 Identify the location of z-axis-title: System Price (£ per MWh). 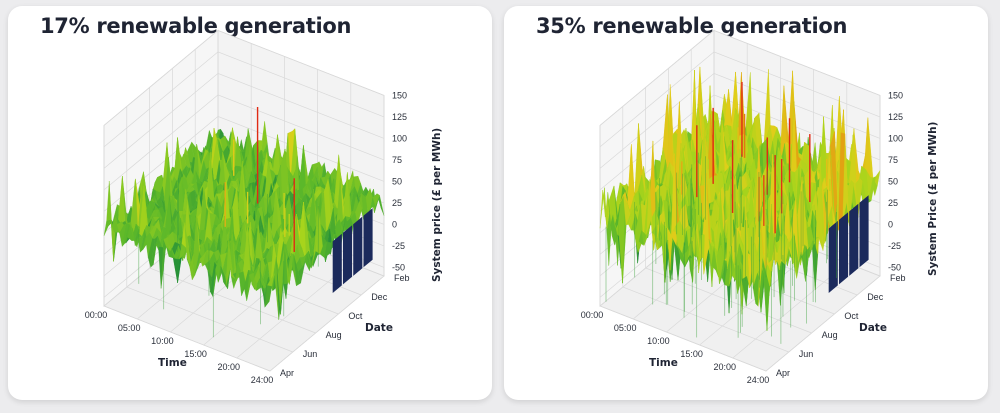
(933, 199).